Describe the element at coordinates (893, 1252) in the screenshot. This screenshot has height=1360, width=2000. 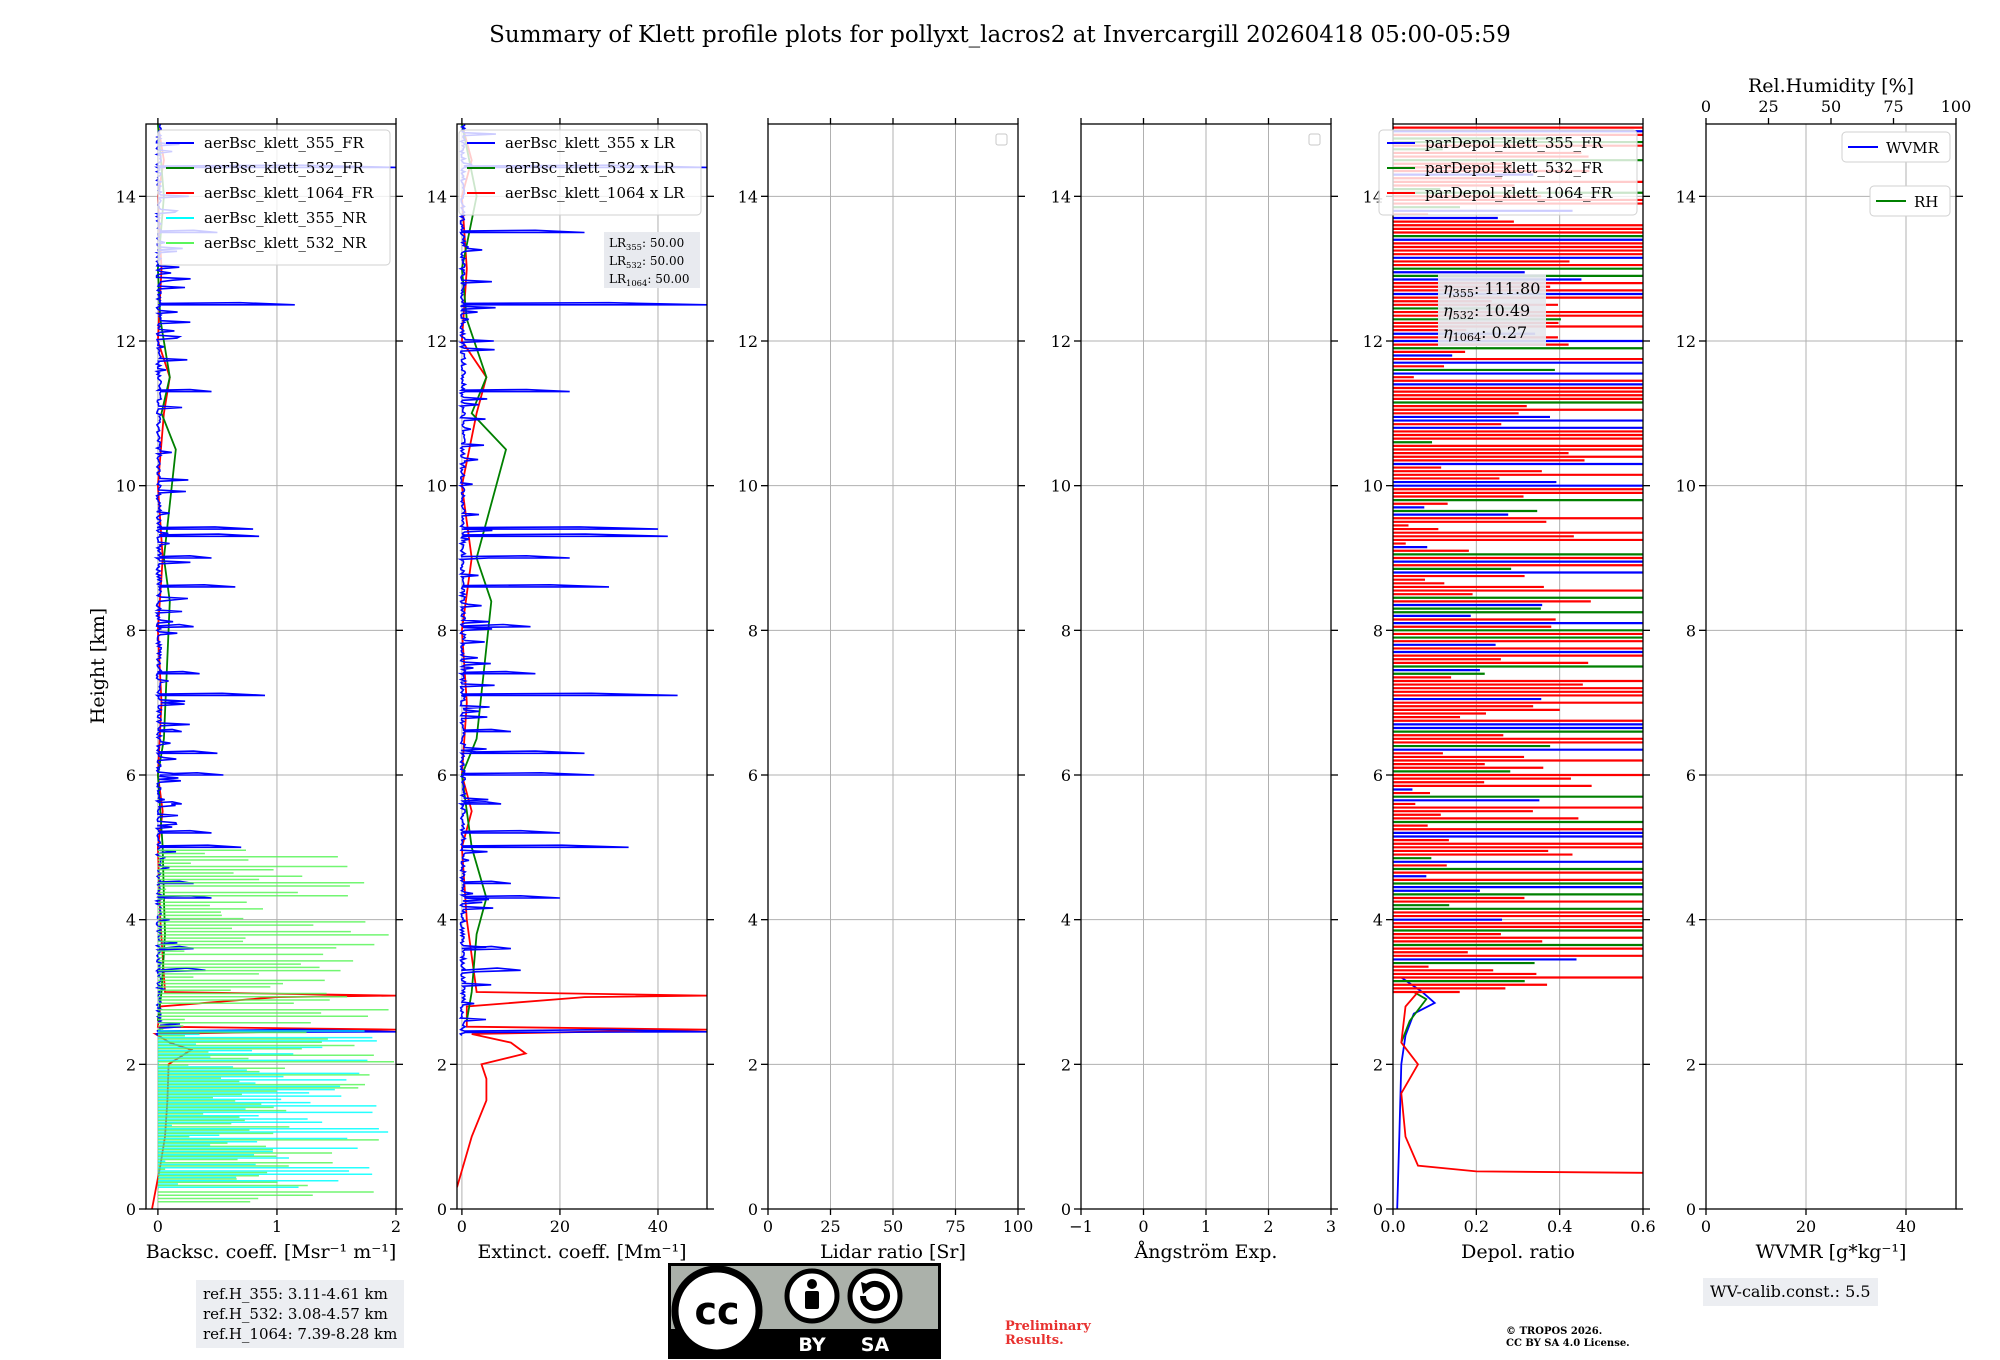
I see `x-axis-label-lr: Lidar ratio [Sr]` at that location.